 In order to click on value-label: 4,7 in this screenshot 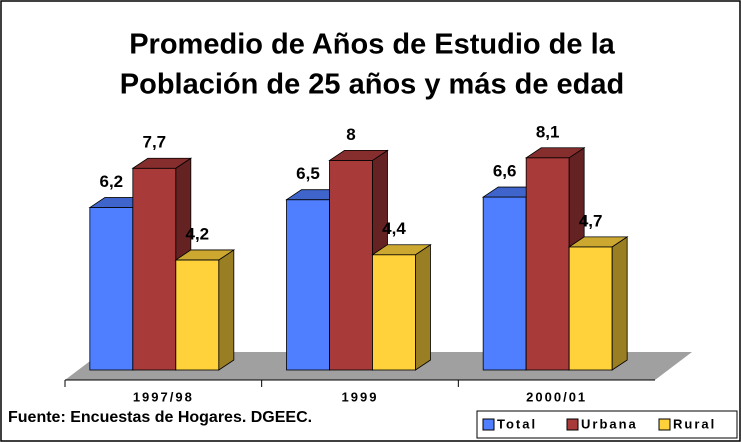, I will do `click(591, 220)`.